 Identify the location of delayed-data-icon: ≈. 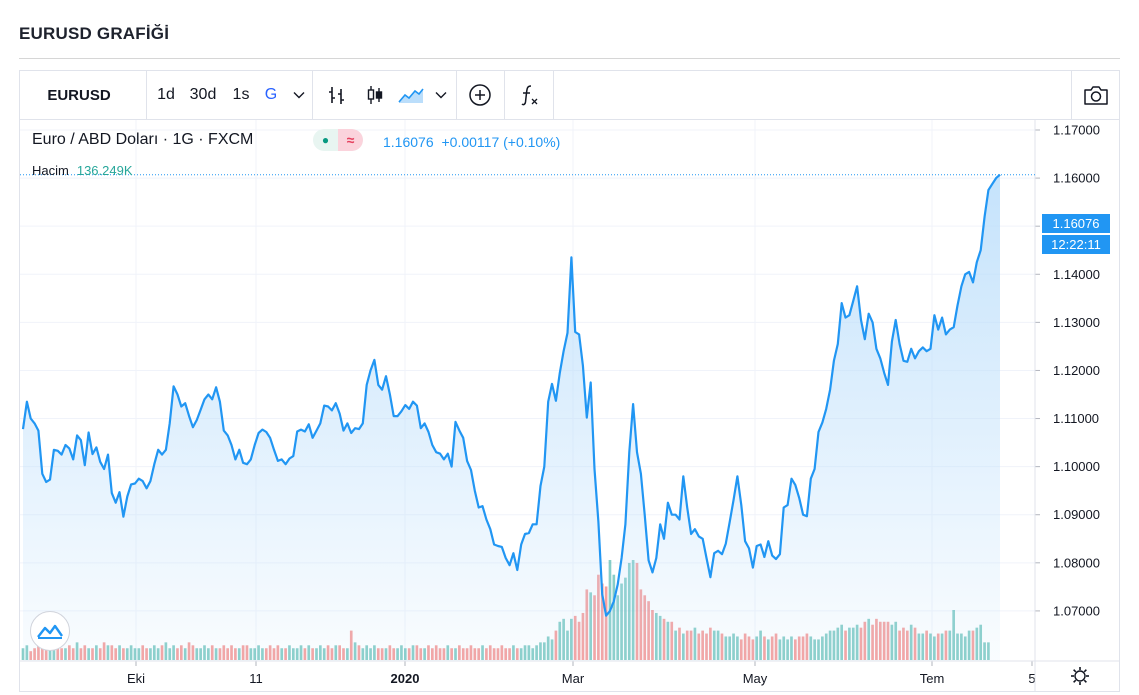
(350, 140).